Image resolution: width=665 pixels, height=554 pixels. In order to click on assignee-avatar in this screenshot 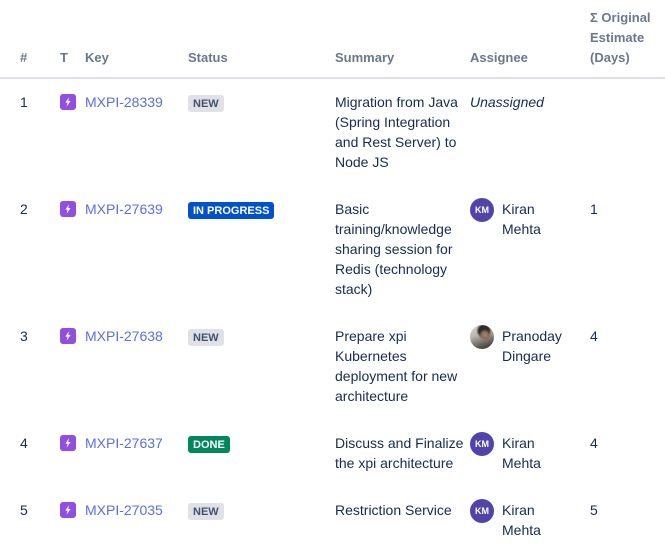, I will do `click(482, 337)`.